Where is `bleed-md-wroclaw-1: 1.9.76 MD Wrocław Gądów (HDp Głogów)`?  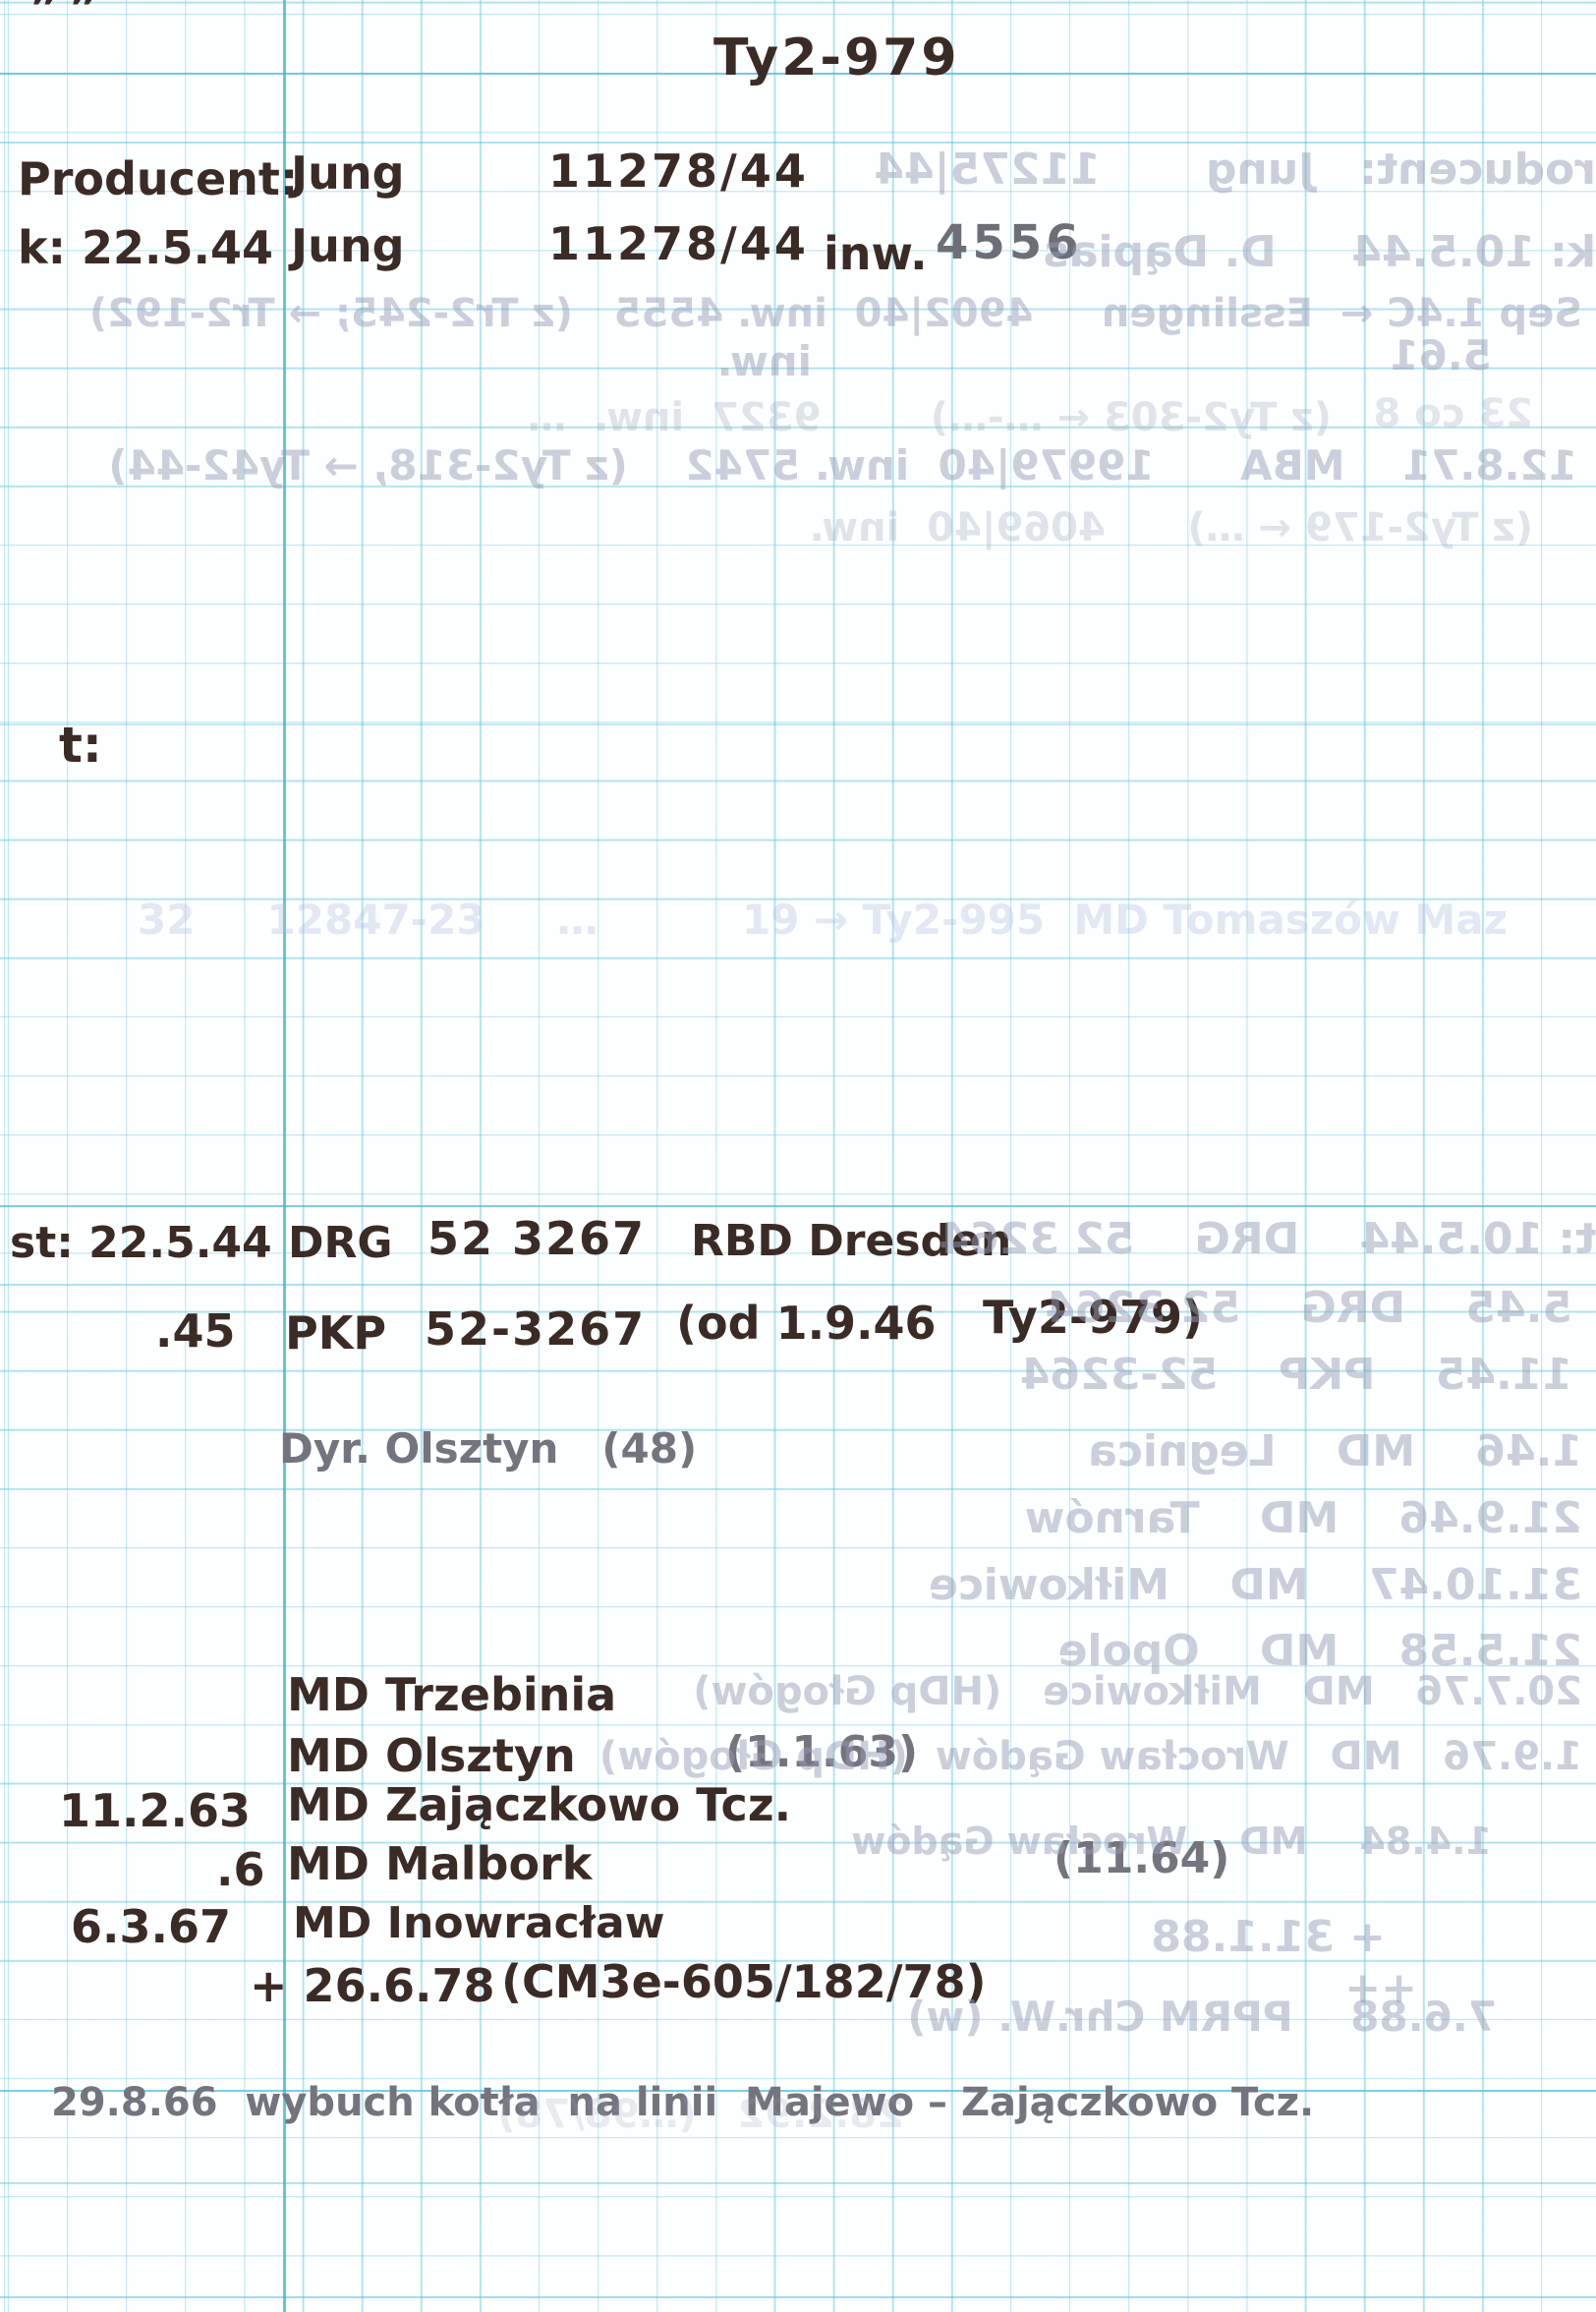 bleed-md-wroclaw-1: 1.9.76 MD Wrocław Gądów (HDp Głogów) is located at coordinates (1090, 1756).